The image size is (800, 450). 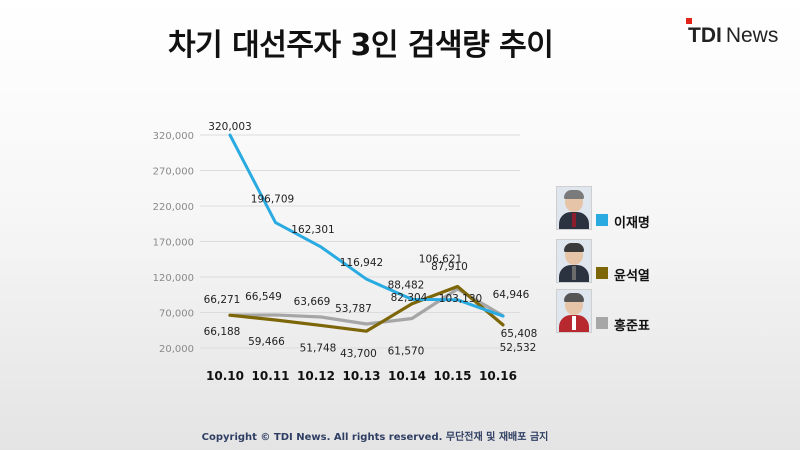 I want to click on data-label: 66,188, so click(x=222, y=332).